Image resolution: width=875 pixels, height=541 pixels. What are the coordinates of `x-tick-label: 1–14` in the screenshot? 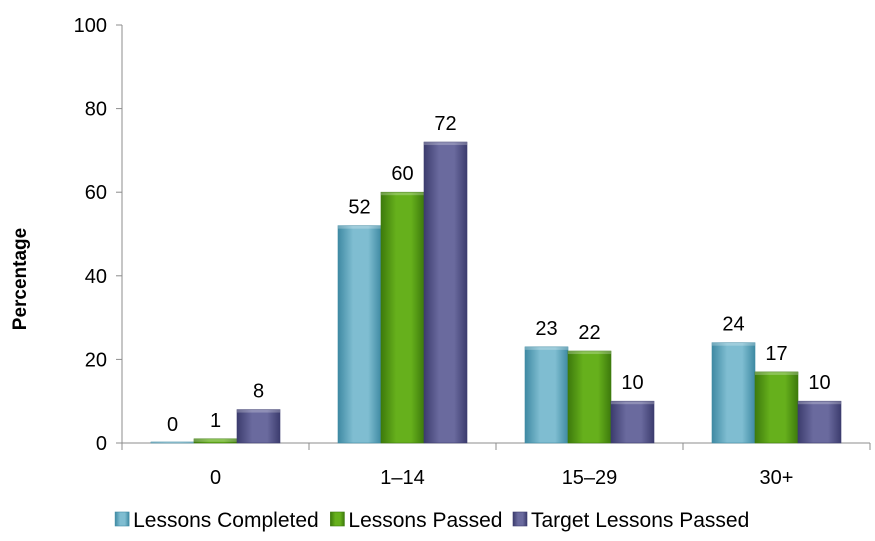 It's located at (402, 478).